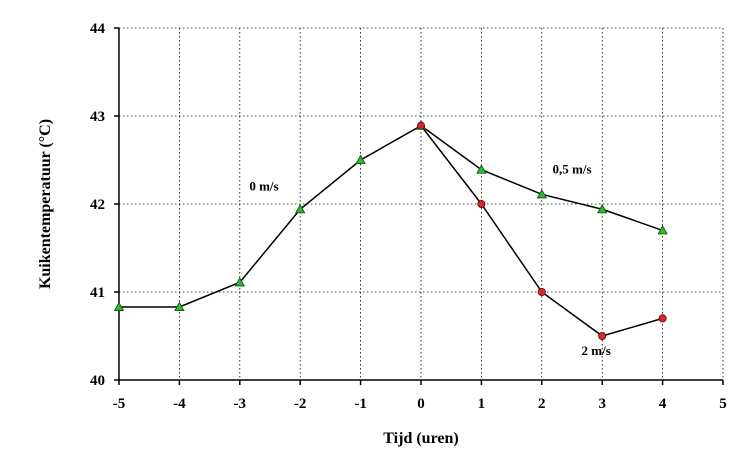  Describe the element at coordinates (482, 404) in the screenshot. I see `x-tick-label: 1` at that location.